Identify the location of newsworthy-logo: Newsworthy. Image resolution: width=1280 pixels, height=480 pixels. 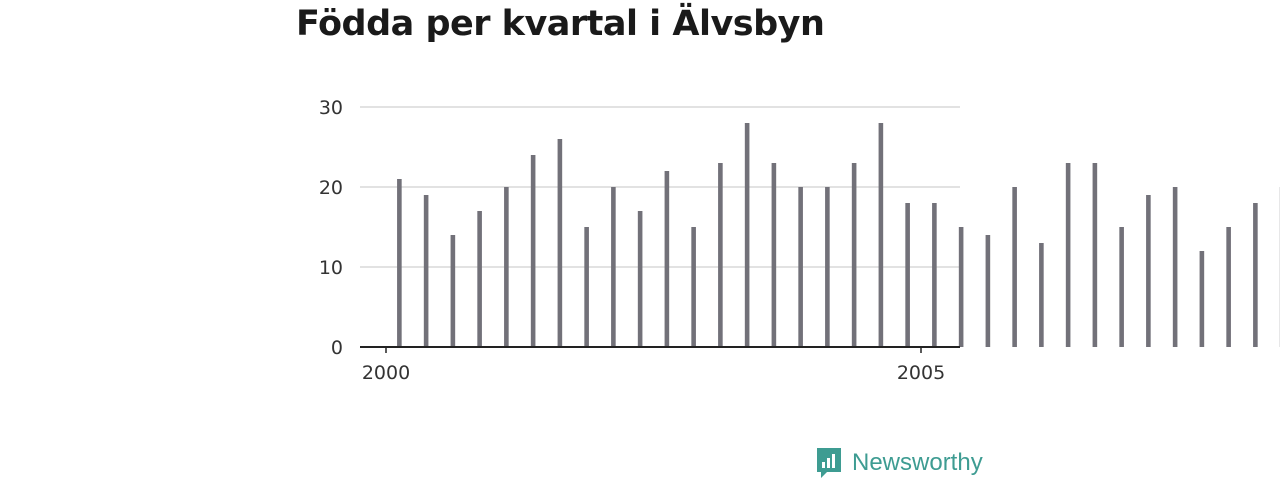
(899, 463).